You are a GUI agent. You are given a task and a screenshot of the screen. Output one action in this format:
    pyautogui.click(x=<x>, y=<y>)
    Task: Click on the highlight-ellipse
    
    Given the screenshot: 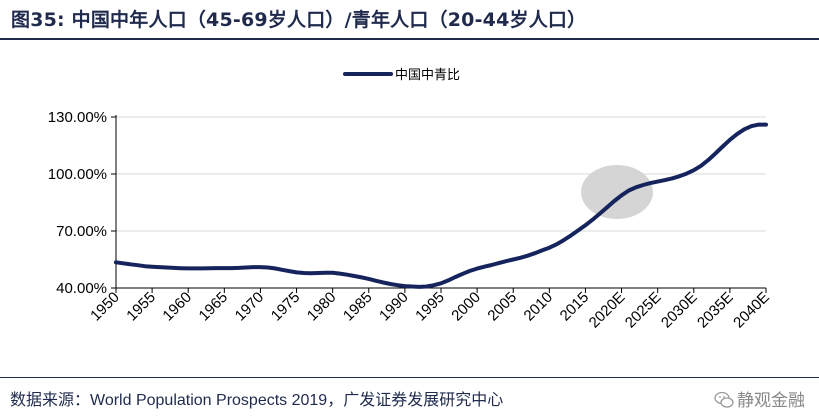 What is the action you would take?
    pyautogui.click(x=617, y=192)
    